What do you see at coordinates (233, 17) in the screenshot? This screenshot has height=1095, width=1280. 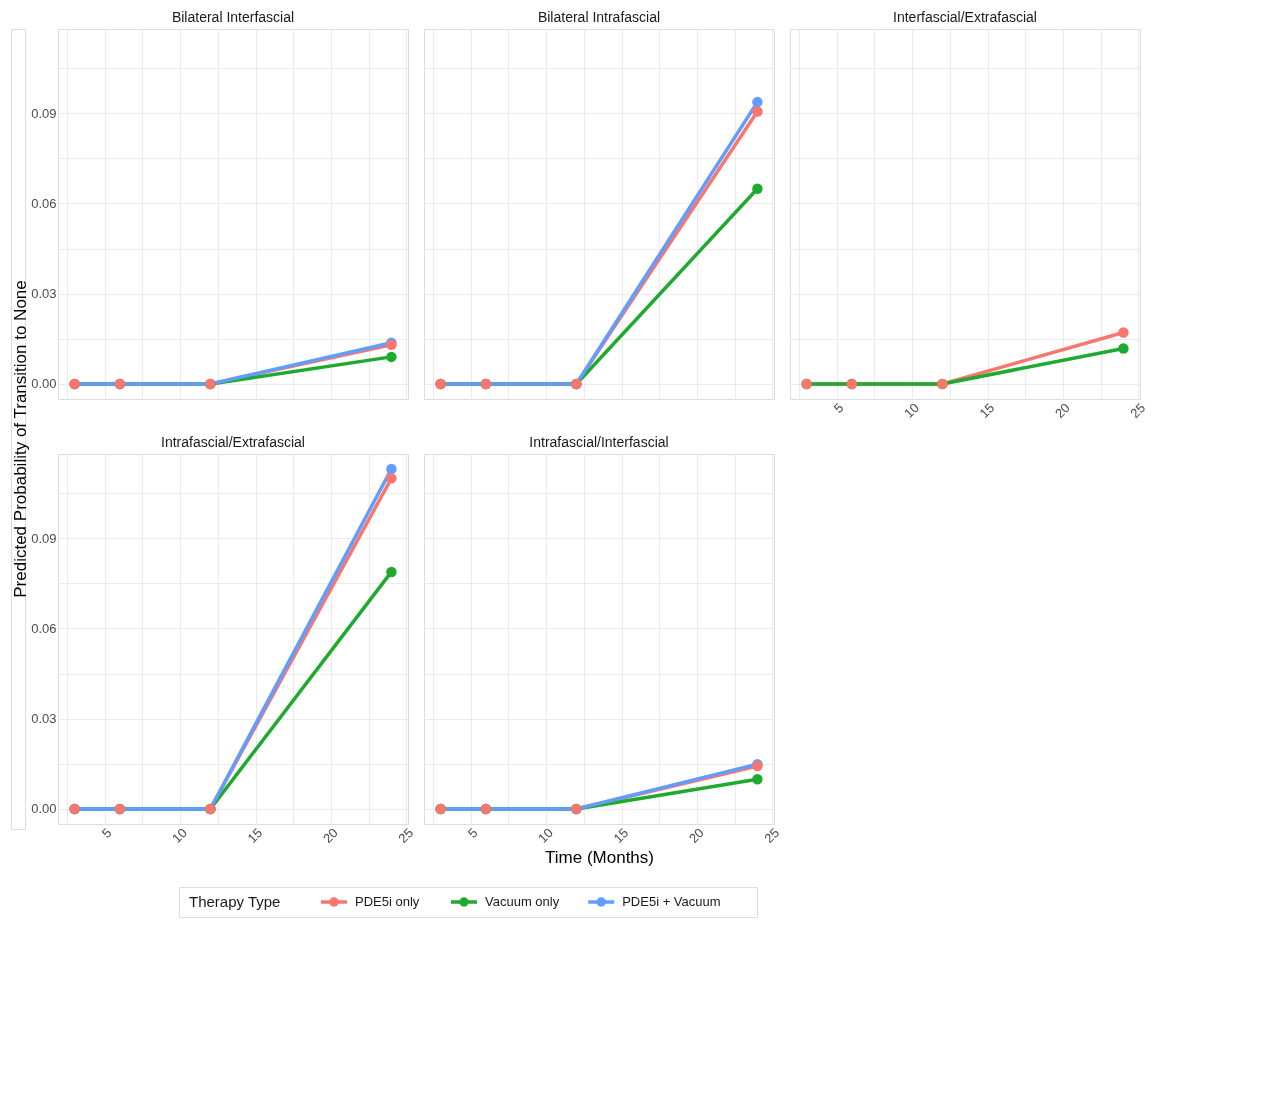 I see `chart-title: Bilateral Interfascial` at bounding box center [233, 17].